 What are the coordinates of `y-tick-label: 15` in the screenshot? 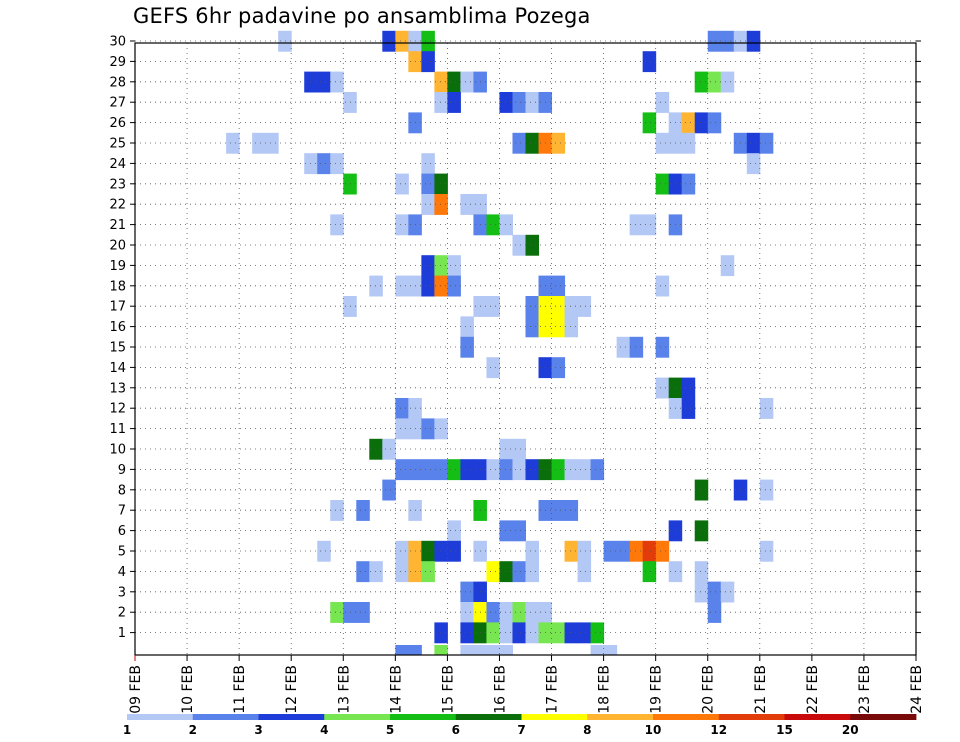 It's located at (117, 348).